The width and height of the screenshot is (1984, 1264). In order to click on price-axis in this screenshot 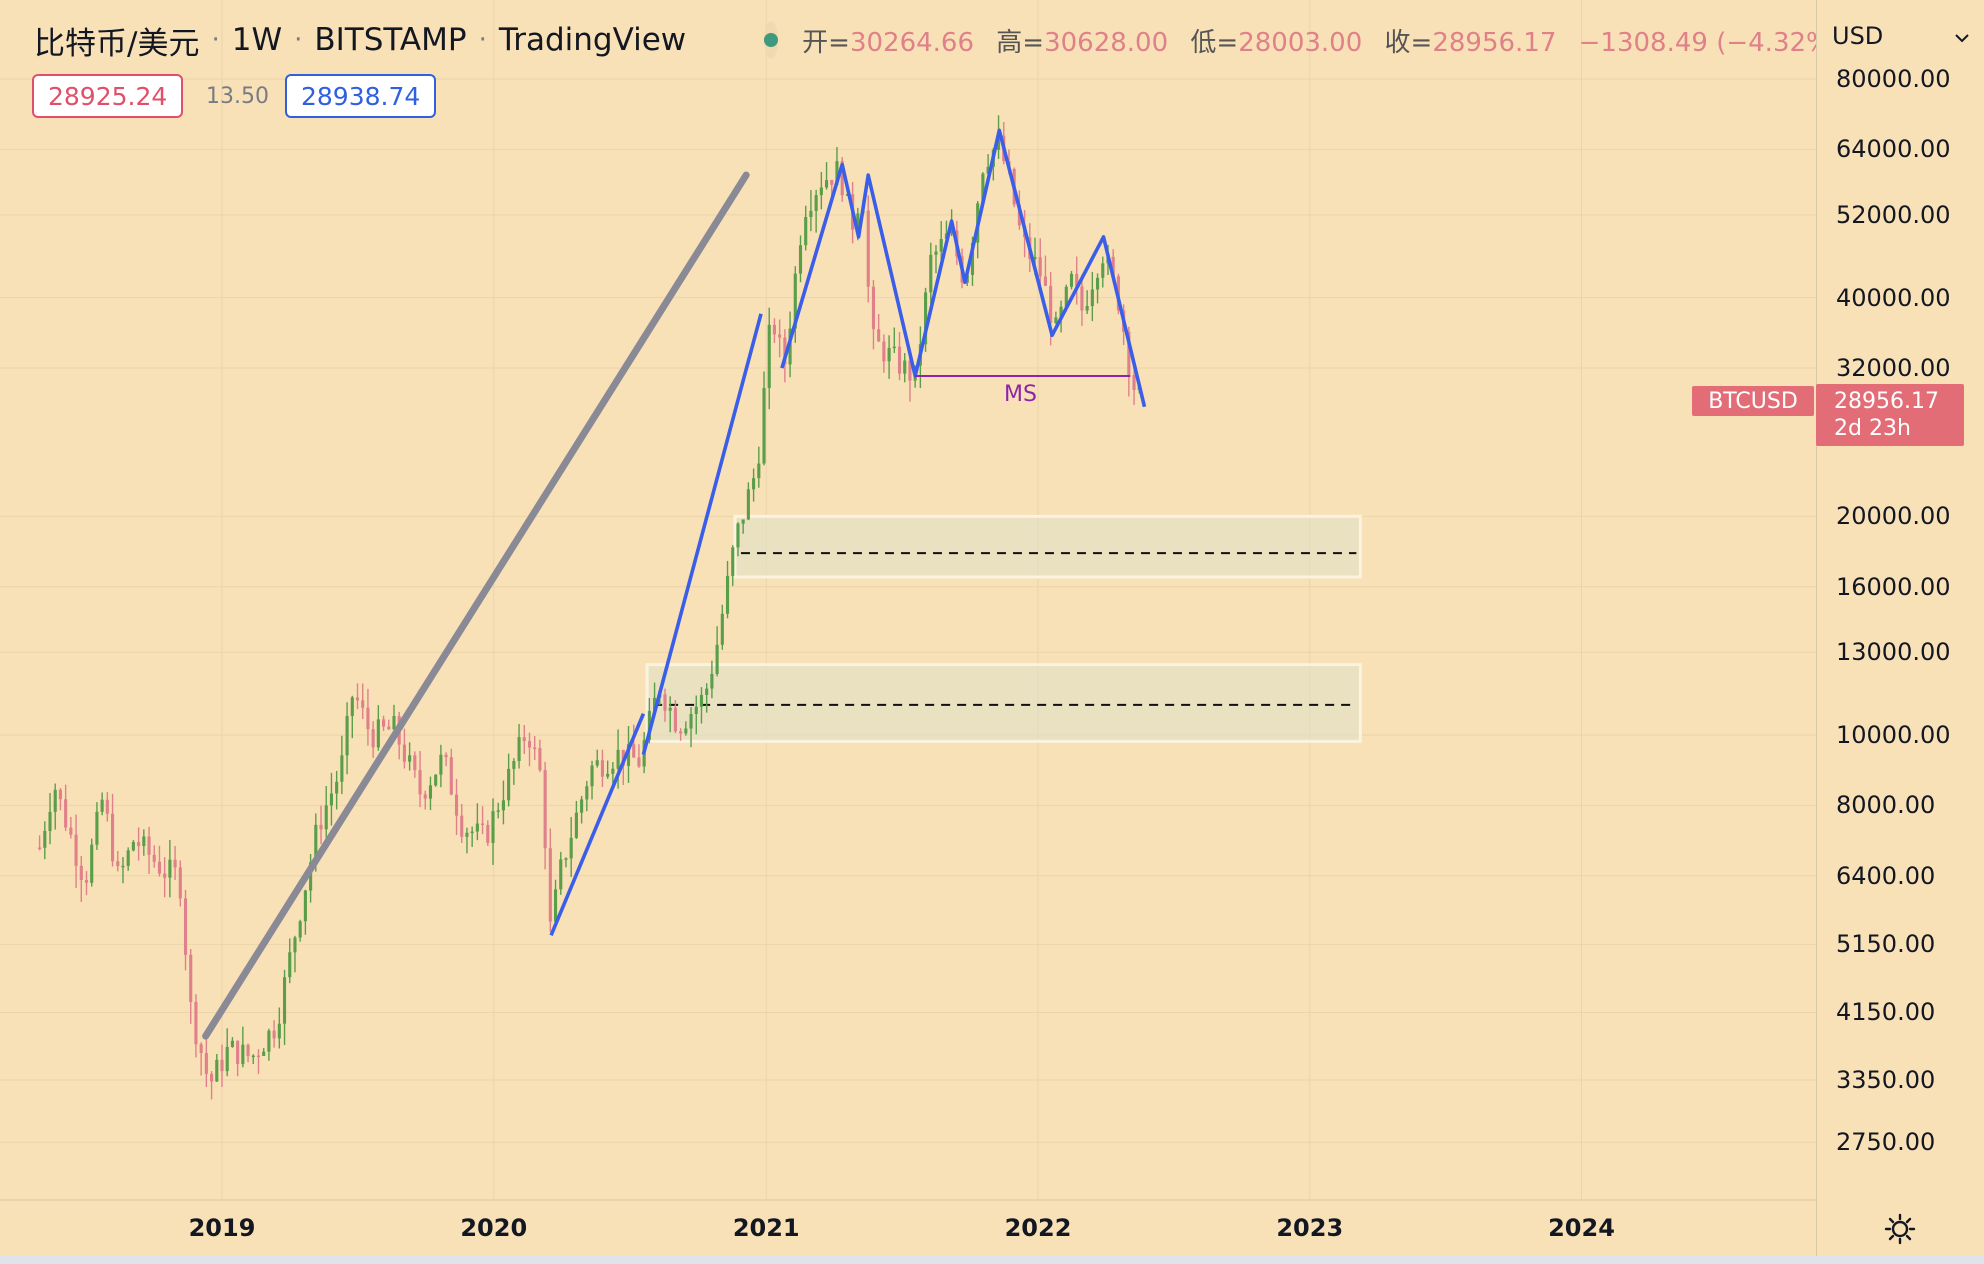, I will do `click(1900, 632)`.